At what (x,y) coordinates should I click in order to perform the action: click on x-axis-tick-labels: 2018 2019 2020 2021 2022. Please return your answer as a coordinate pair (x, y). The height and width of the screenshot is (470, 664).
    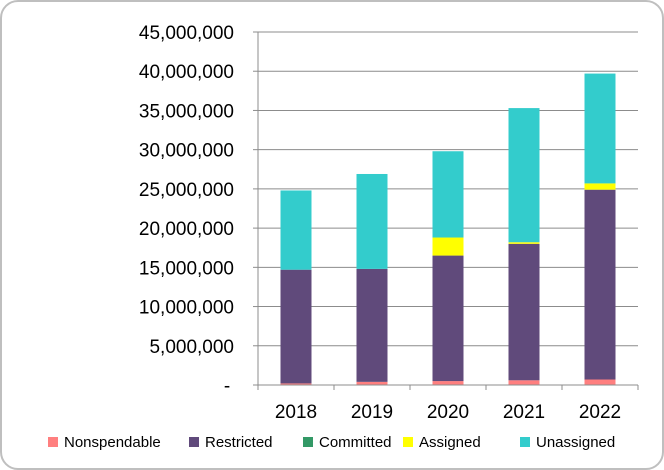
    Looking at the image, I should click on (448, 412).